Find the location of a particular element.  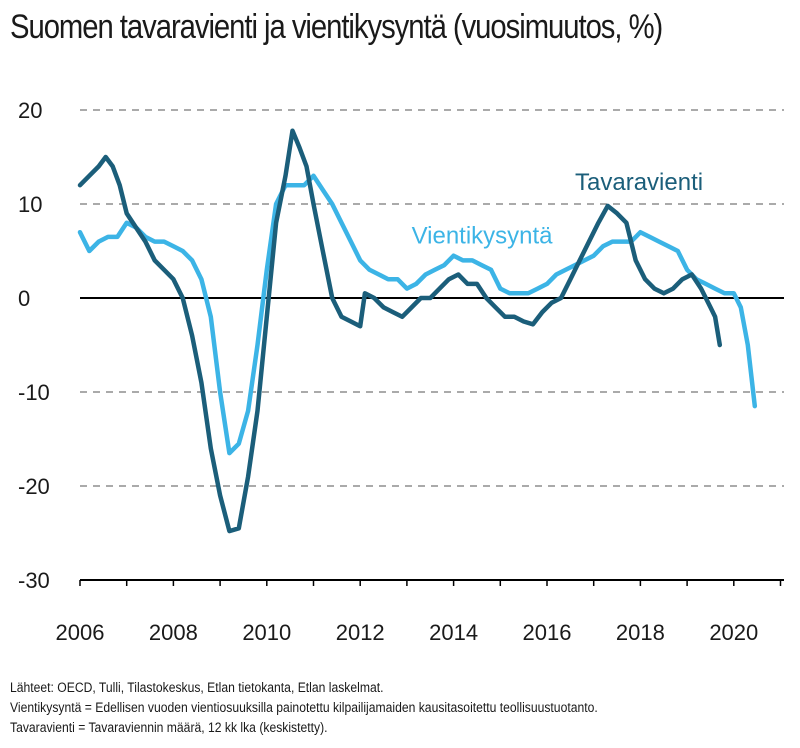

x-tick-label: 2014 is located at coordinates (453, 632).